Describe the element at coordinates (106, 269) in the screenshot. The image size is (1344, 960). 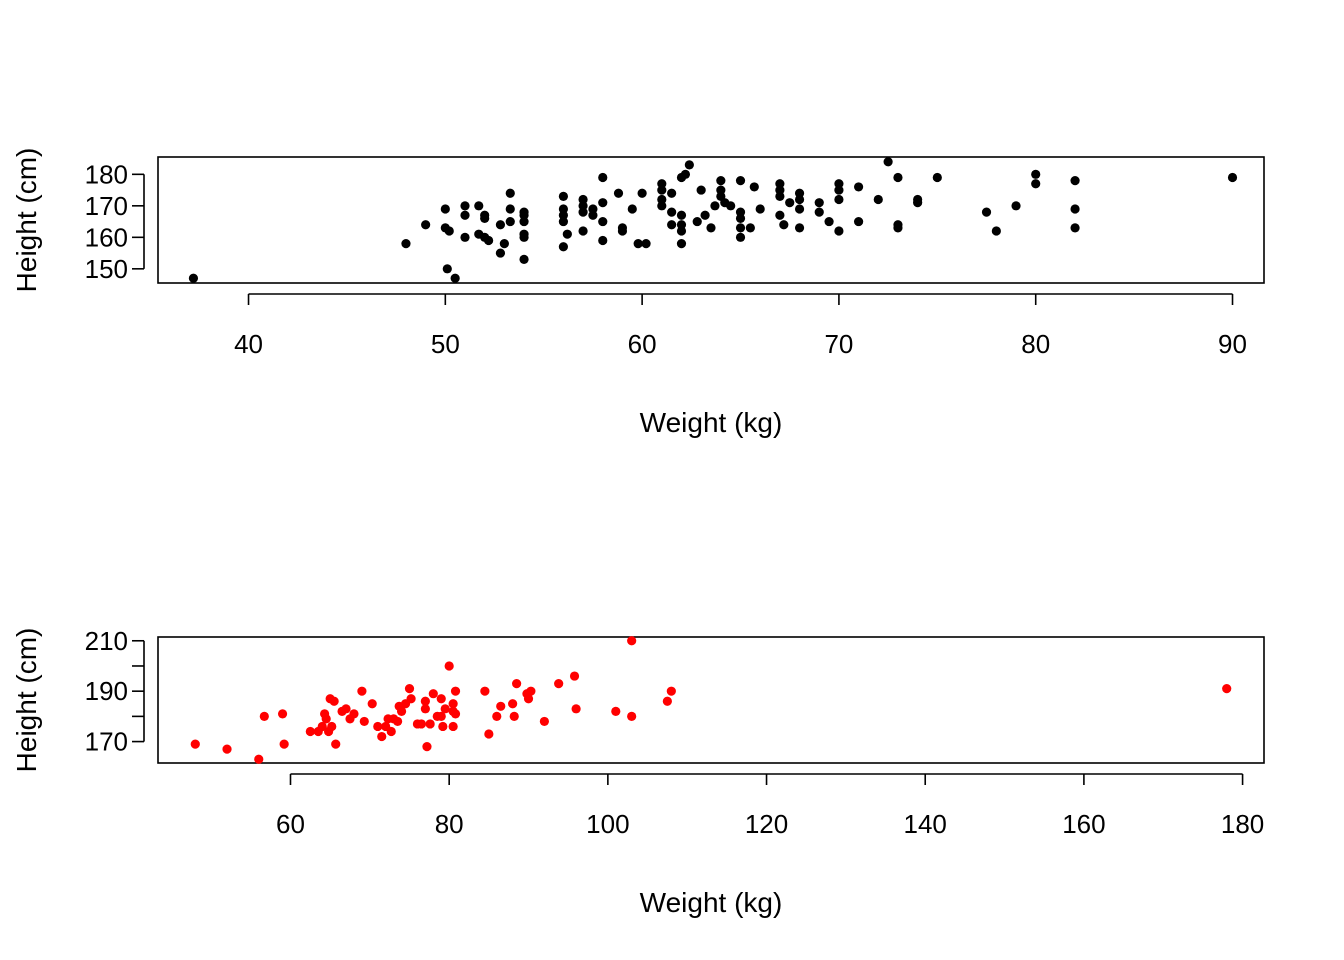
I see `y-tick-label: 150` at that location.